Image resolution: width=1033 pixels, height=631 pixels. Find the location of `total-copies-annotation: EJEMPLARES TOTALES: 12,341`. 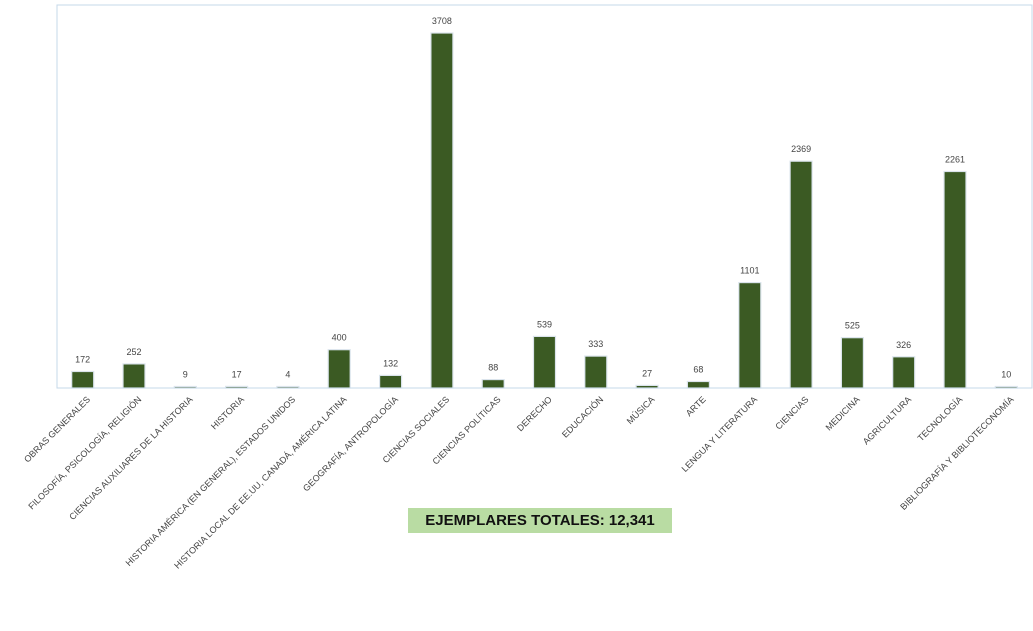

total-copies-annotation: EJEMPLARES TOTALES: 12,341 is located at coordinates (540, 520).